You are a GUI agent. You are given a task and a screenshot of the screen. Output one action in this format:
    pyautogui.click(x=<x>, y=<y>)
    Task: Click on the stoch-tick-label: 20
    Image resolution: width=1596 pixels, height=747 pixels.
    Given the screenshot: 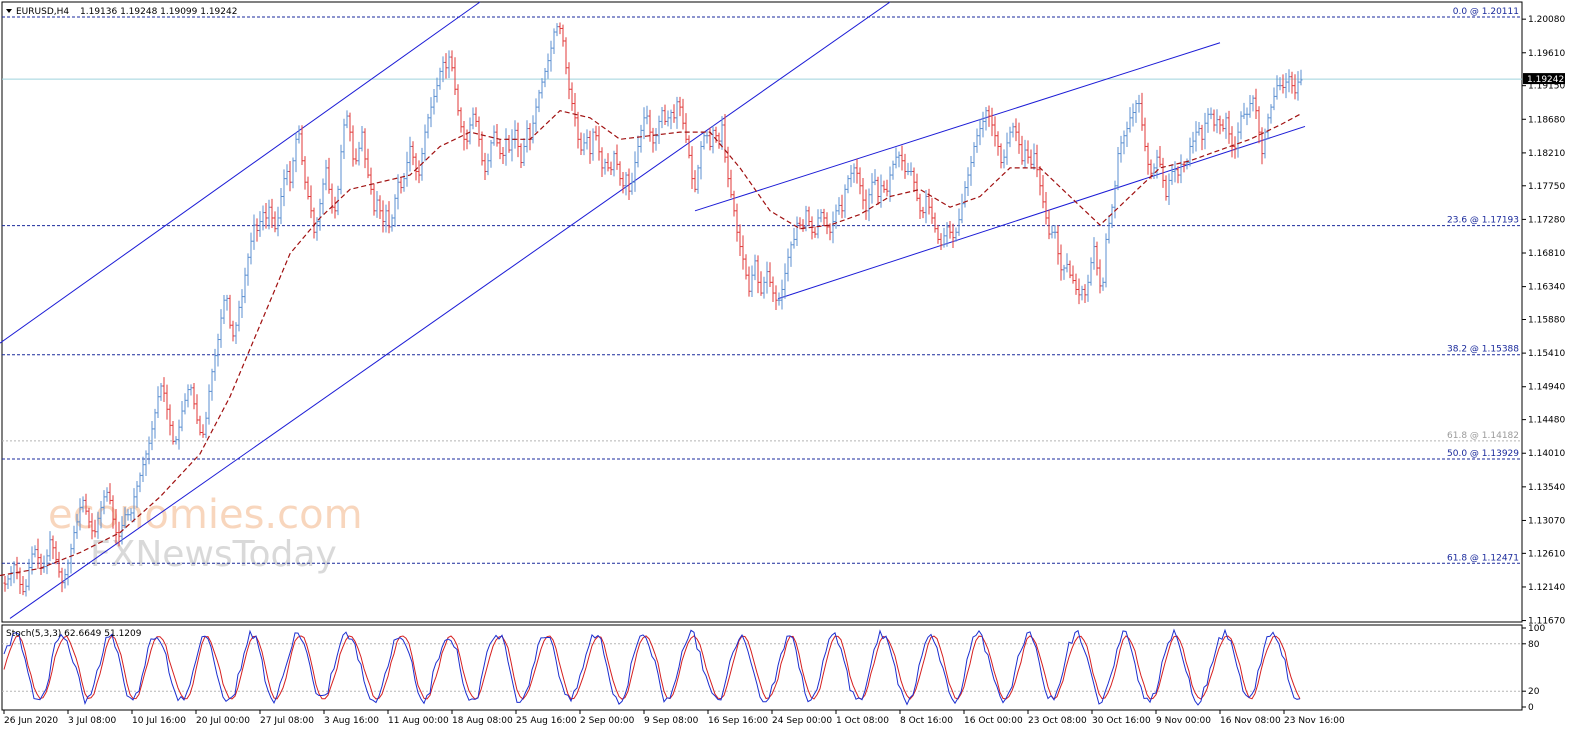 What is the action you would take?
    pyautogui.click(x=1534, y=692)
    